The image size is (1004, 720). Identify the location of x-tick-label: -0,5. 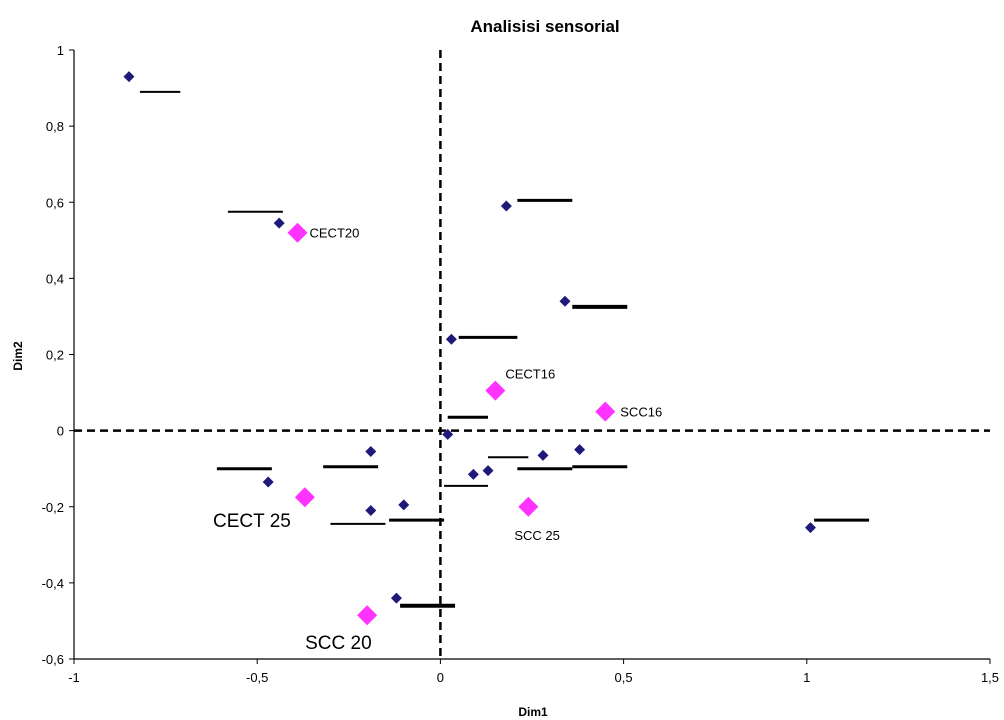
(257, 677).